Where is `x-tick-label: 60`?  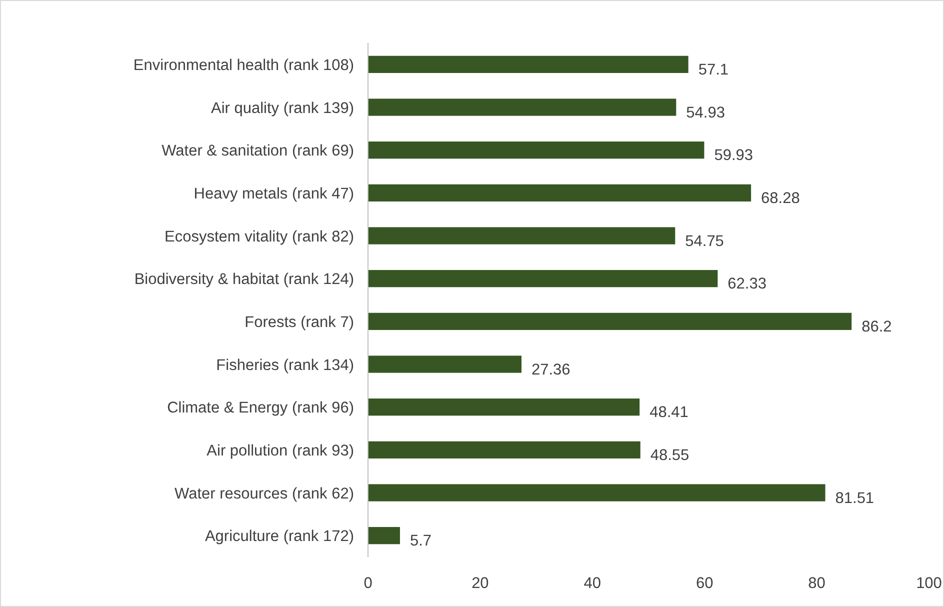
x-tick-label: 60 is located at coordinates (705, 583).